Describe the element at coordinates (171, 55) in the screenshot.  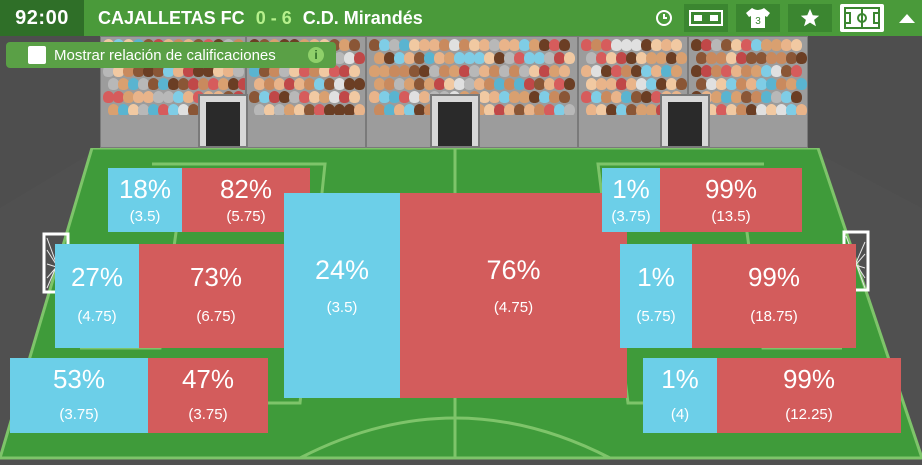
I see `ratings-toggle: Mostrar relación de calificaciones i` at that location.